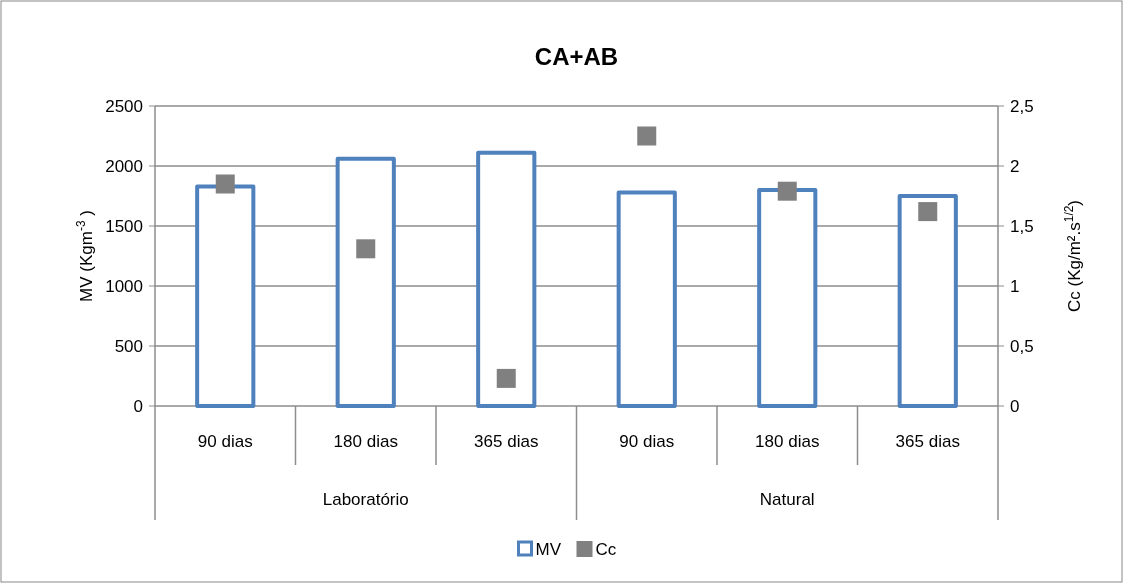  I want to click on y2-tick-label: 2, so click(1015, 166).